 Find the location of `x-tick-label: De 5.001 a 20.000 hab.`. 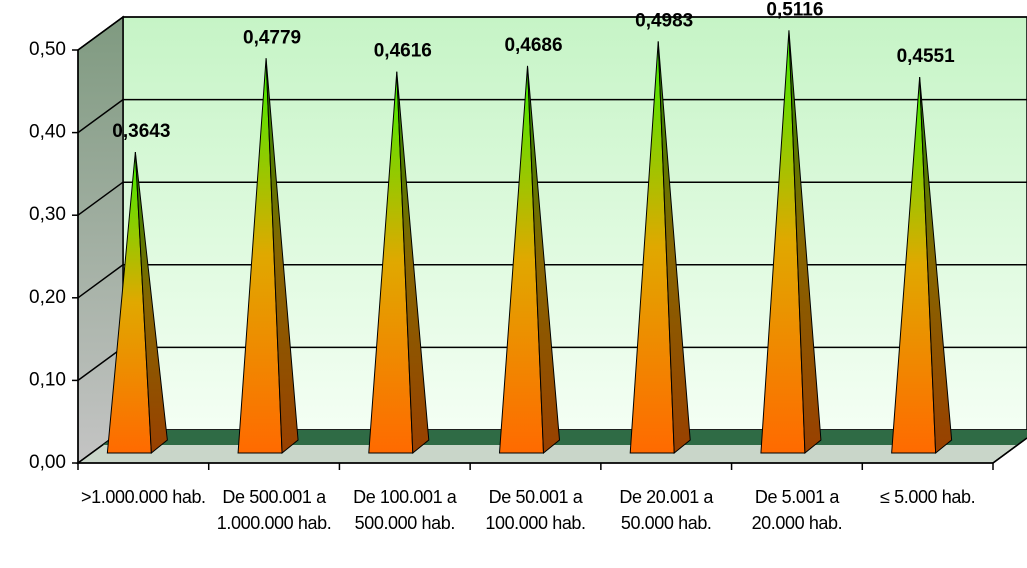

x-tick-label: De 5.001 a 20.000 hab. is located at coordinates (797, 510).